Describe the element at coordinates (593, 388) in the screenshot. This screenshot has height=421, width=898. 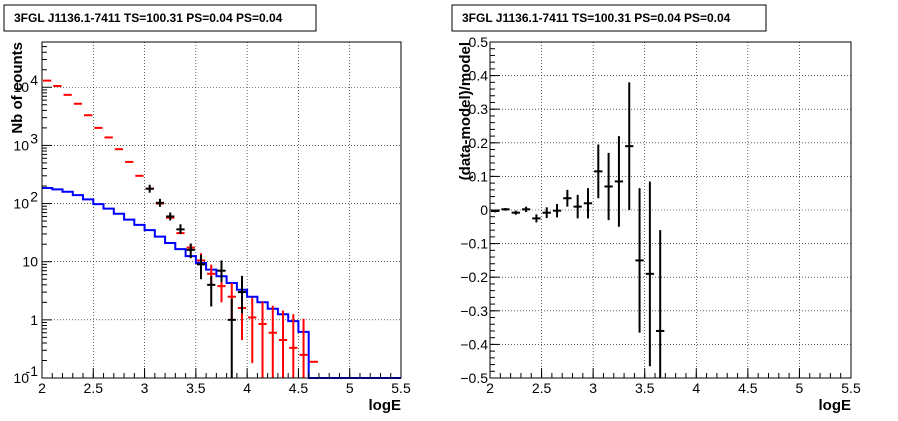
I see `residual-x-tick-label: 3` at that location.